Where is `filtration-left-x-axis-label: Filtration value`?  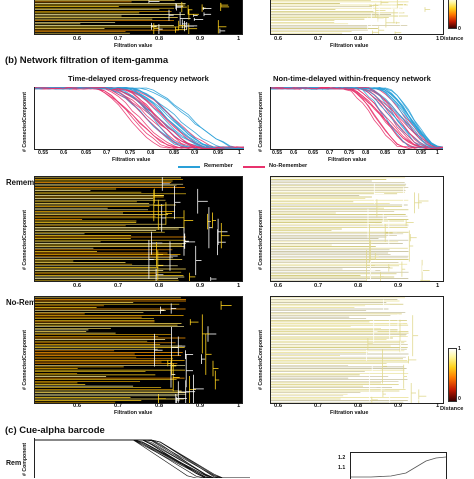 filtration-left-x-axis-label: Filtration value is located at coordinates (131, 160).